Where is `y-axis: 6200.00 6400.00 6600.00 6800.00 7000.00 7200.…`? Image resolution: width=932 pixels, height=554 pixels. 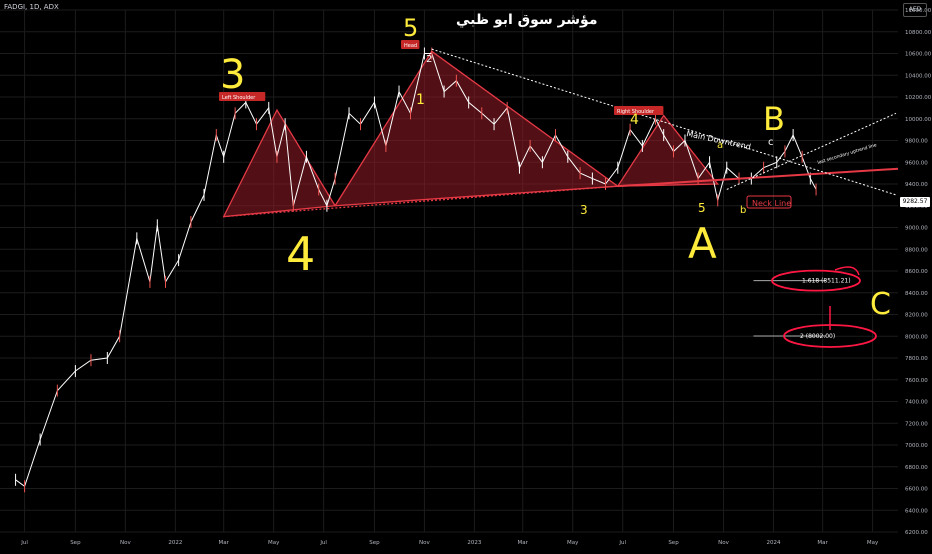 y-axis: 6200.00 6400.00 6600.00 6800.00 7000.00 7200.… is located at coordinates (915, 275).